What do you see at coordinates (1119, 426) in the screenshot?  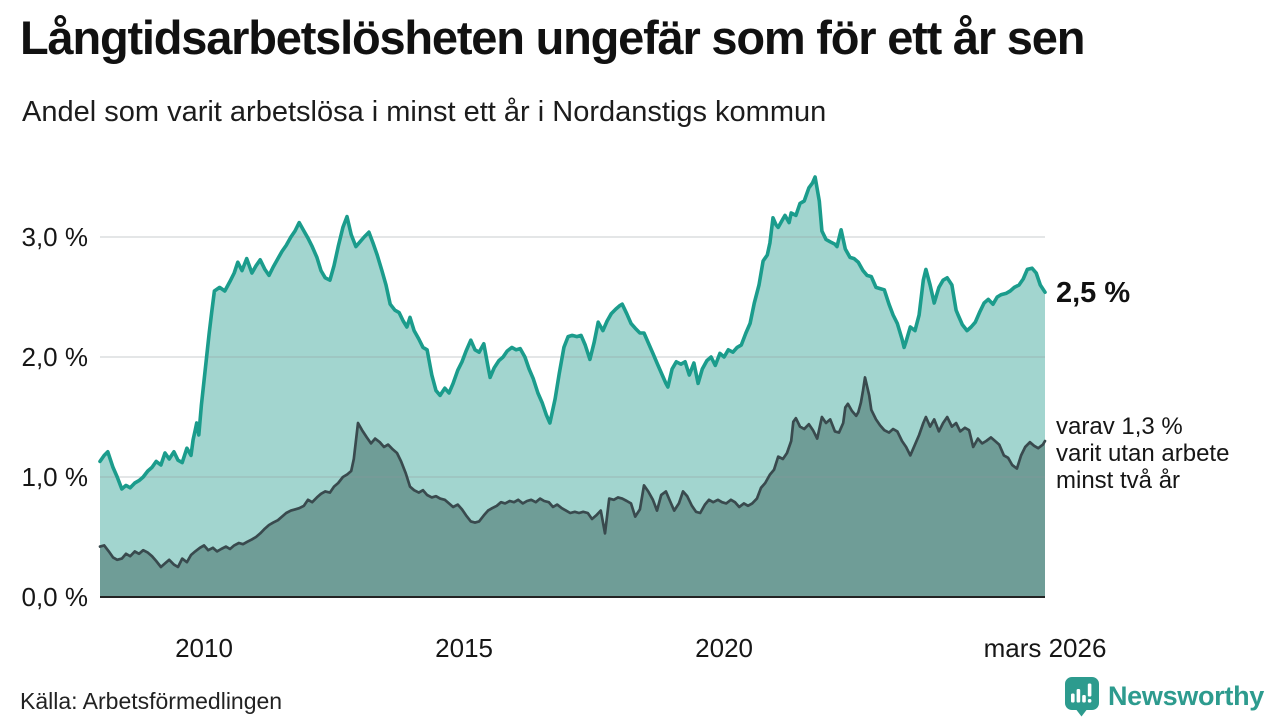 I see `end-note-line-1: varav 1,3 %` at bounding box center [1119, 426].